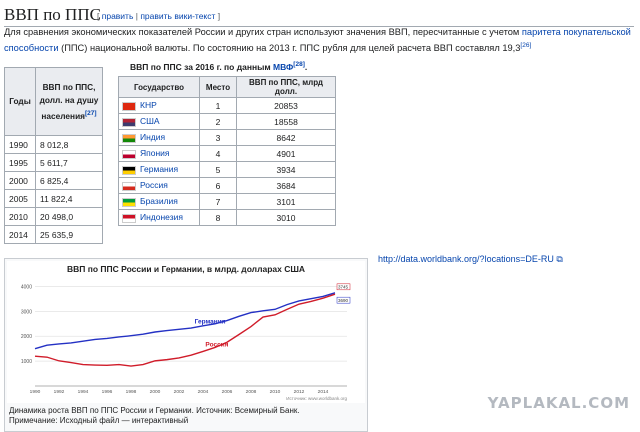 The width and height of the screenshot is (640, 432). Describe the element at coordinates (203, 392) in the screenshot. I see `x-tick-label: 2004` at that location.